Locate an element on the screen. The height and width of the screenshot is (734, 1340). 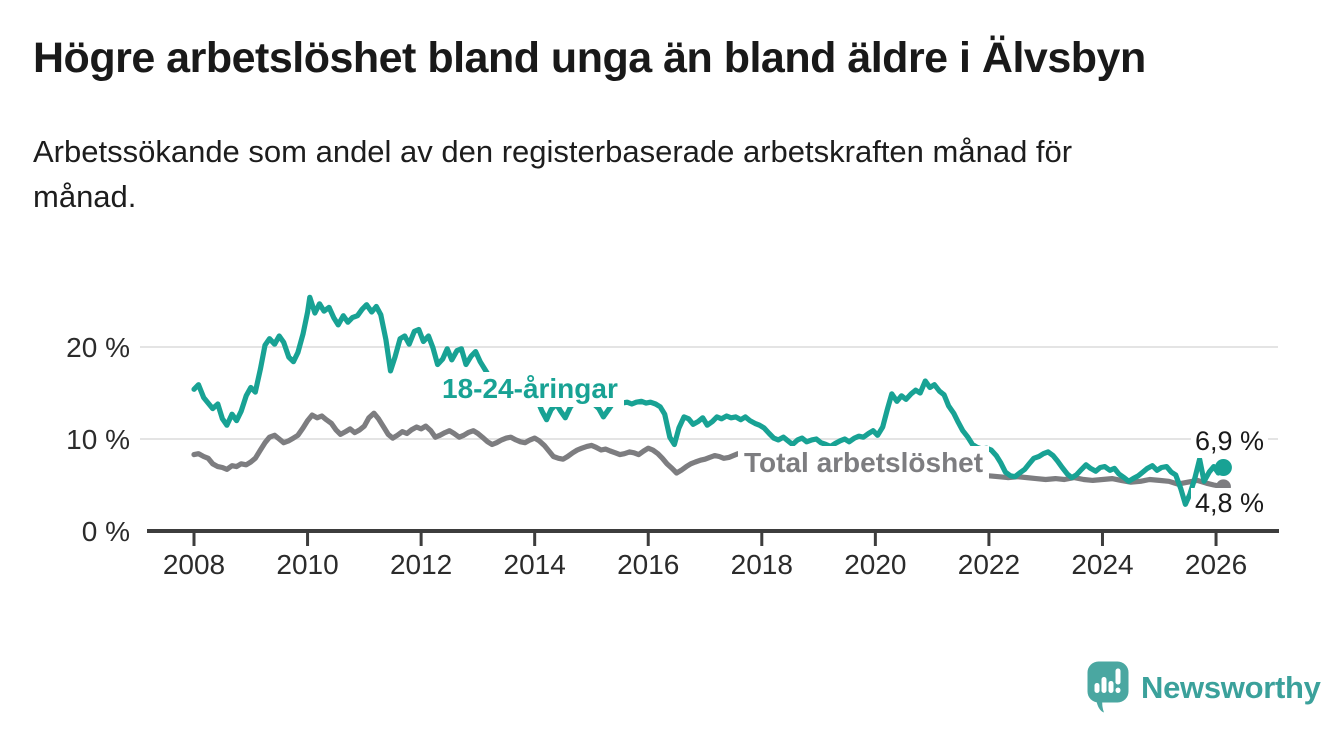
end-value-label-youth: 6,9 % is located at coordinates (1230, 442).